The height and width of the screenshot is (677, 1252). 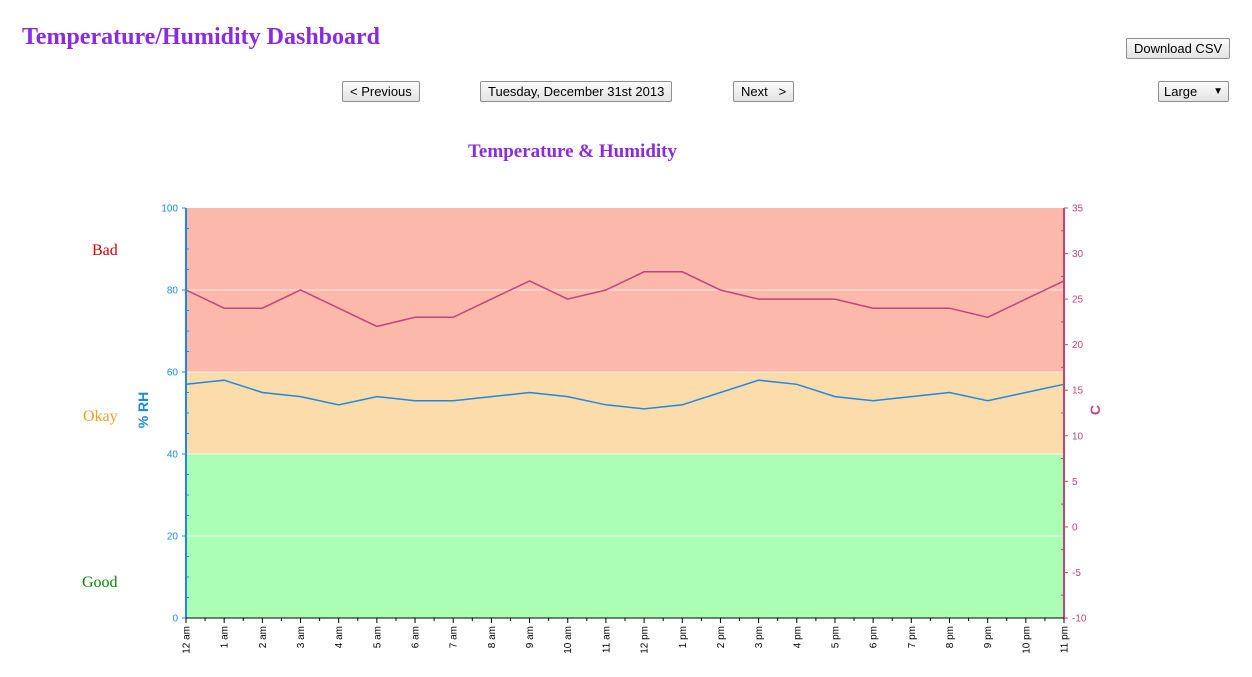 I want to click on y-left-tick-label: 100, so click(x=169, y=209).